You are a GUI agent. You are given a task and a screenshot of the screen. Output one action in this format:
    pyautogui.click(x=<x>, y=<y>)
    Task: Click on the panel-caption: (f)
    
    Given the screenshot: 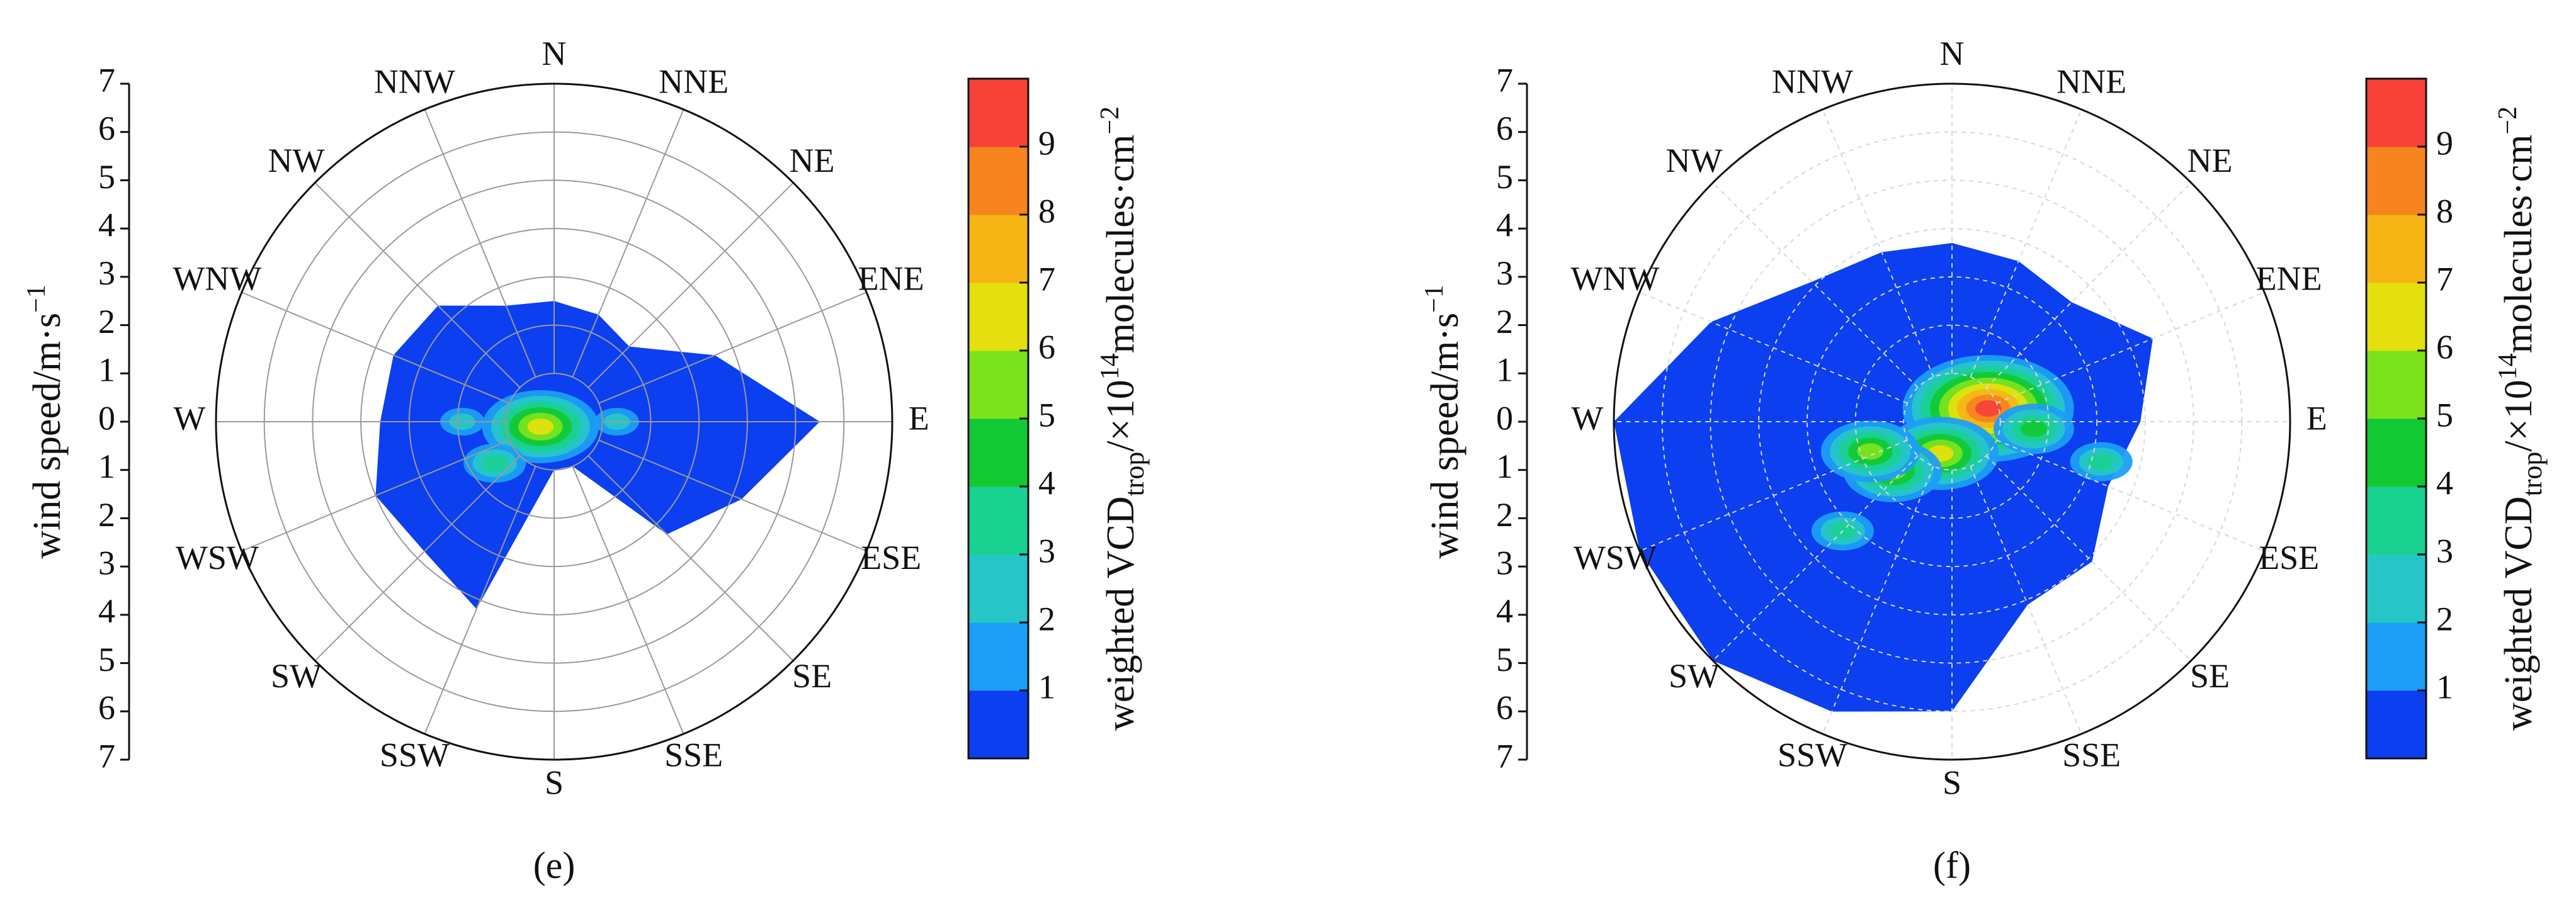 What is the action you would take?
    pyautogui.click(x=1952, y=865)
    